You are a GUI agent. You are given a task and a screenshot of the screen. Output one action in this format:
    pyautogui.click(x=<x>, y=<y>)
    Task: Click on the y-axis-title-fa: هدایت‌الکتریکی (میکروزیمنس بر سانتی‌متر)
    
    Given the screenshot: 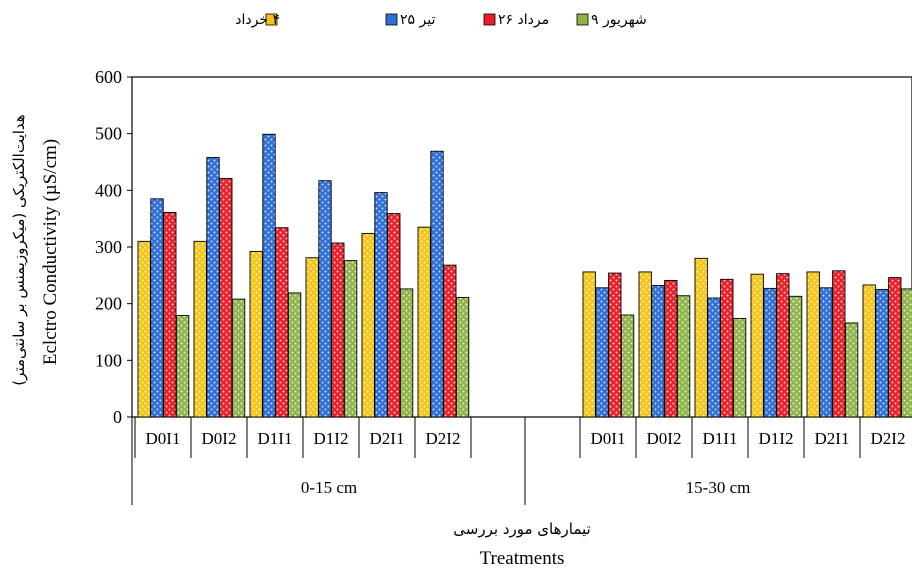 What is the action you would take?
    pyautogui.click(x=19, y=249)
    